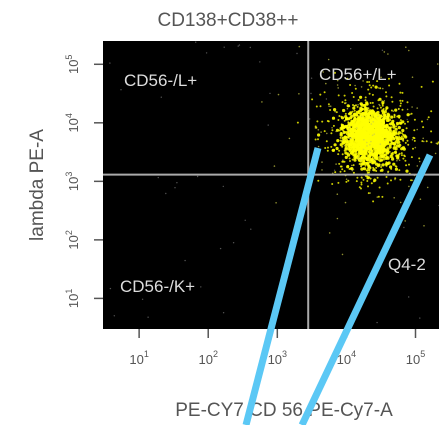  I want to click on y-tick-label: 101, so click(72, 298).